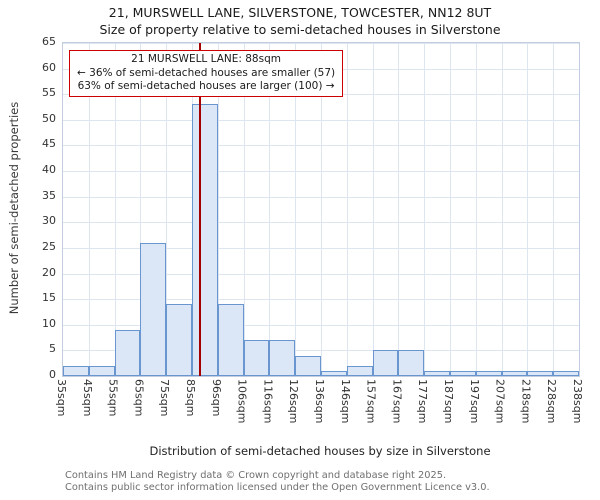 The height and width of the screenshot is (500, 600). I want to click on histogram-bar-218sqm, so click(540, 373).